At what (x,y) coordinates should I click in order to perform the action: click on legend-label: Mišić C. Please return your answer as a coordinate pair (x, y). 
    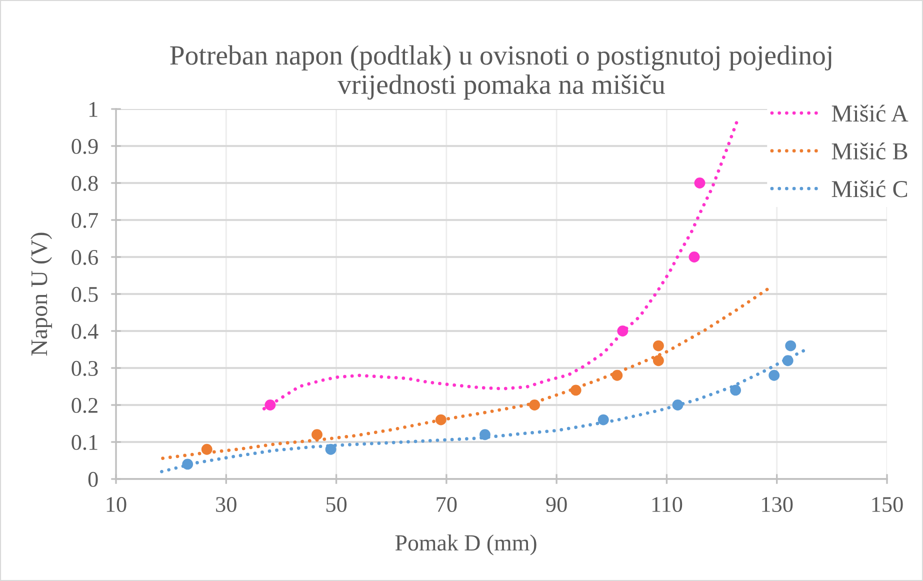
    Looking at the image, I should click on (870, 189).